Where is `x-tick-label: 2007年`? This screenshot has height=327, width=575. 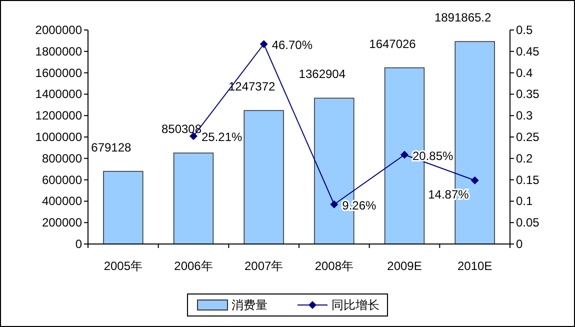
x-tick-label: 2007年 is located at coordinates (264, 266).